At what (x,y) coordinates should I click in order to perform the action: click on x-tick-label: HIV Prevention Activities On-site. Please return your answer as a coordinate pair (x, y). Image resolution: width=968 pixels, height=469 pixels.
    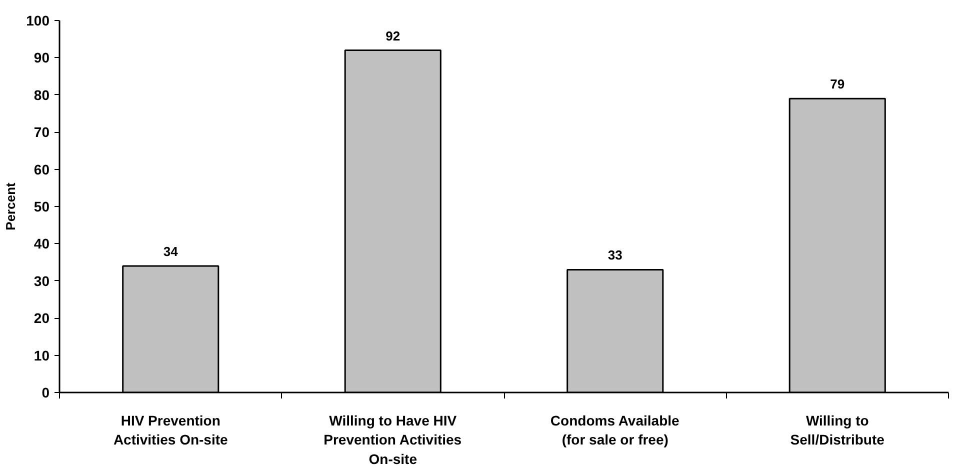
    Looking at the image, I should click on (170, 430).